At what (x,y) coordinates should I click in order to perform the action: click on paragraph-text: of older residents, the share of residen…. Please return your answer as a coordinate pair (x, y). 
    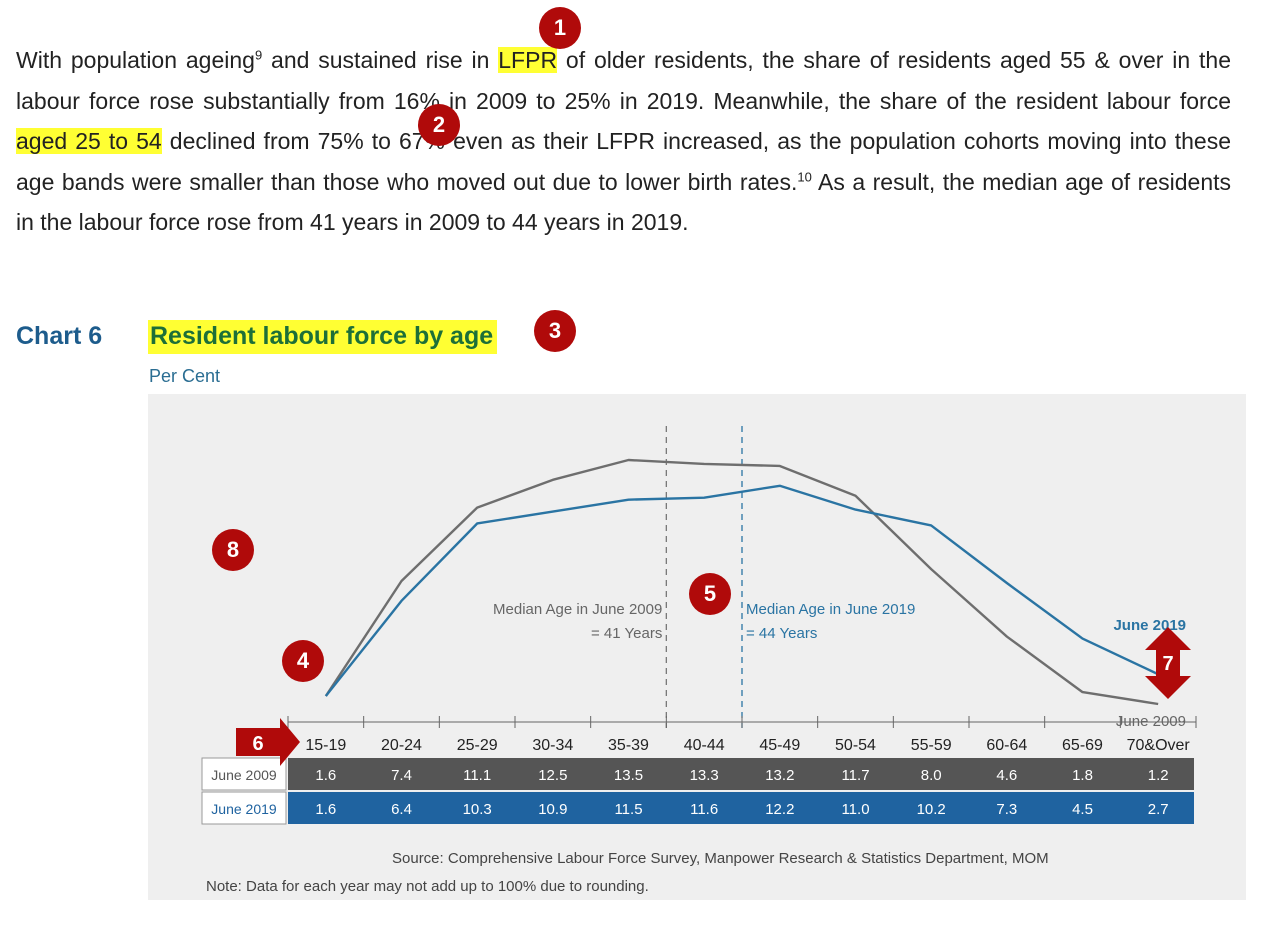
    Looking at the image, I should click on (623, 80).